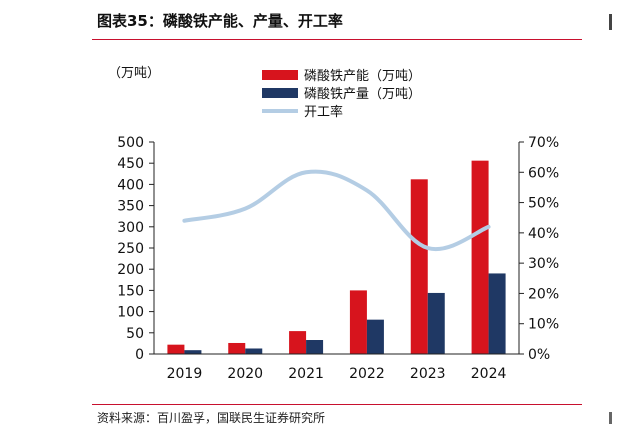 This screenshot has width=625, height=434. What do you see at coordinates (337, 404) in the screenshot?
I see `bottom-divider` at bounding box center [337, 404].